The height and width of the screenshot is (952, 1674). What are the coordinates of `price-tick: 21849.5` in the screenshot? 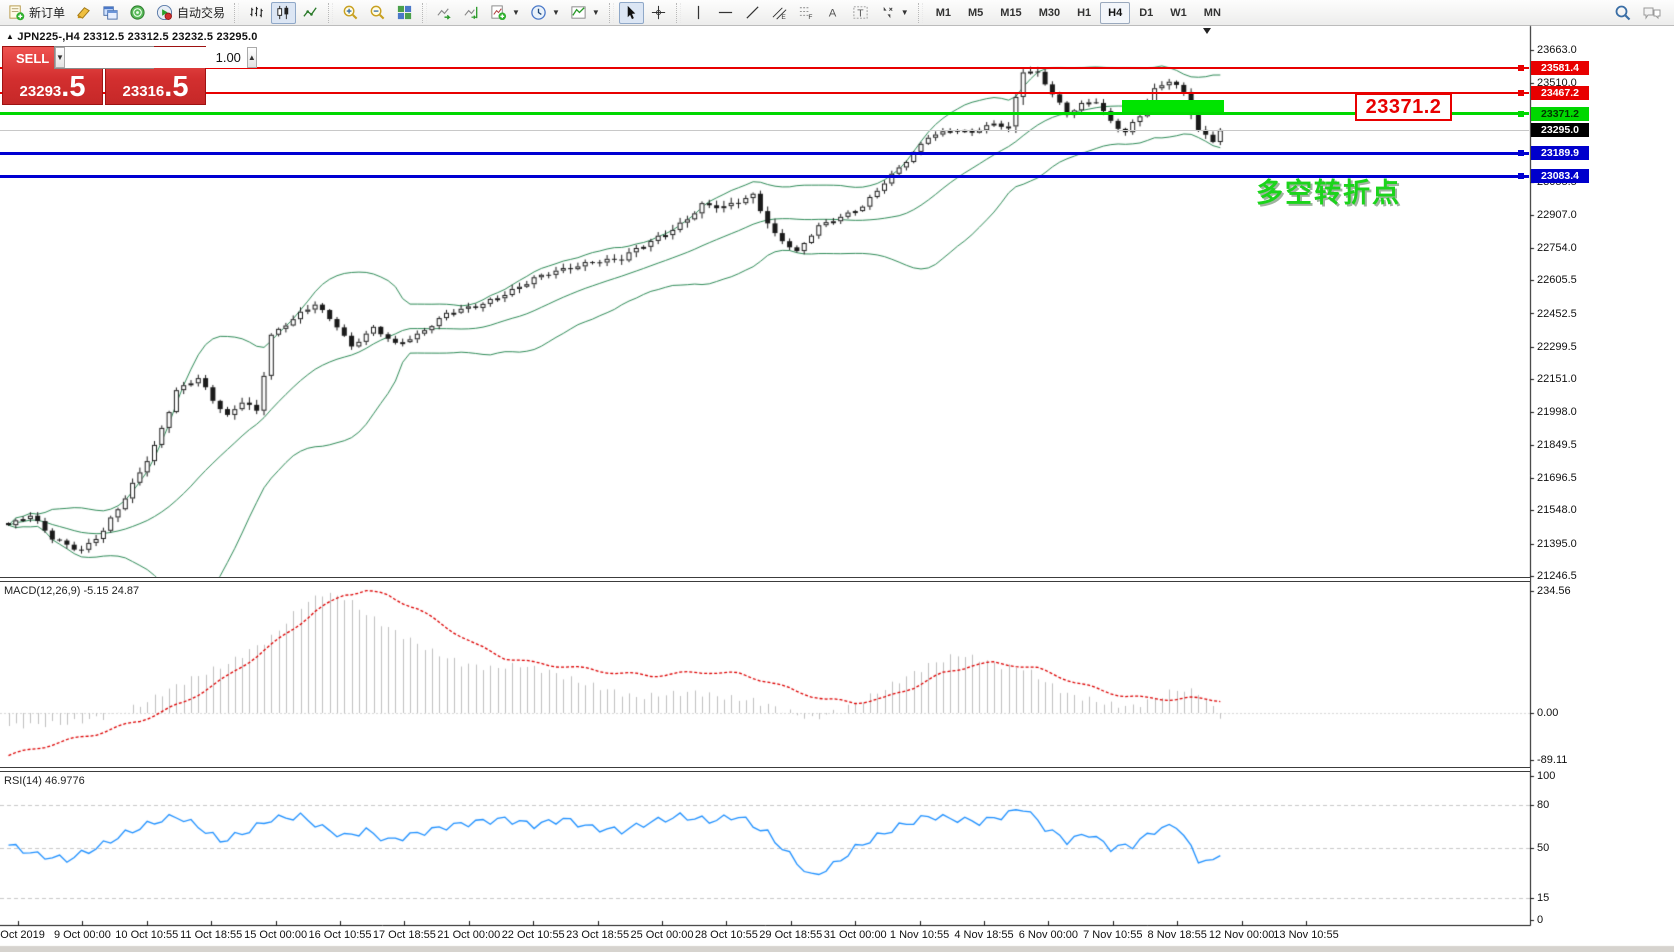 It's located at (1557, 444).